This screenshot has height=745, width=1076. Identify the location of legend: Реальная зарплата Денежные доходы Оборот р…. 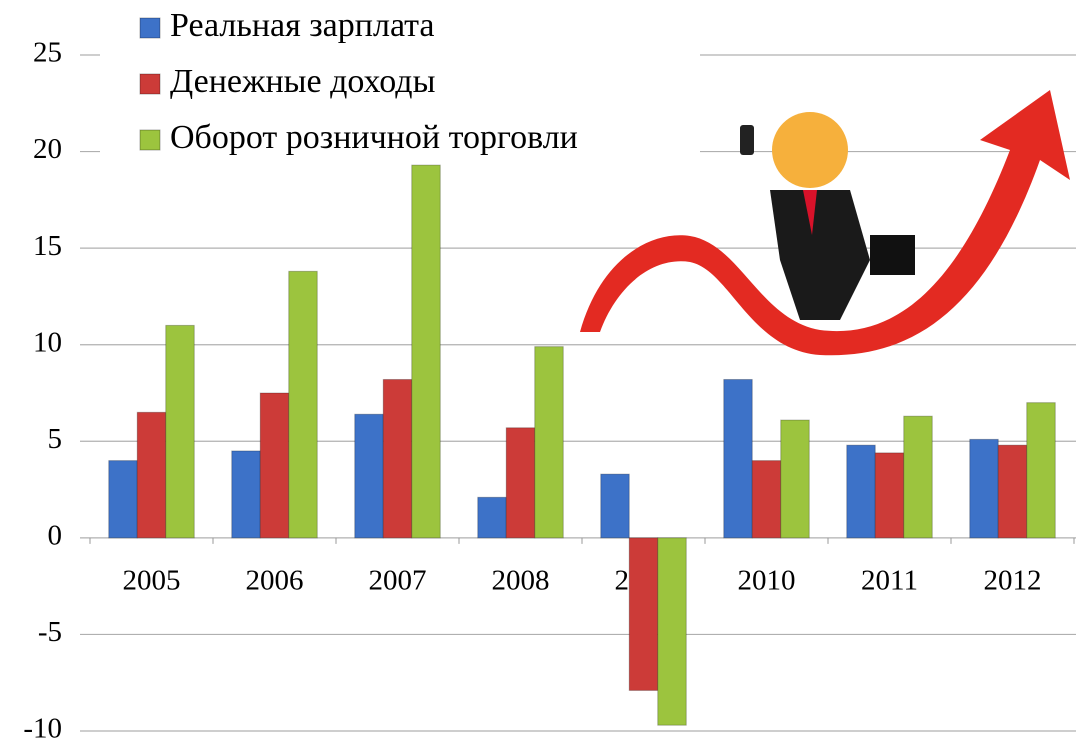
(400, 86).